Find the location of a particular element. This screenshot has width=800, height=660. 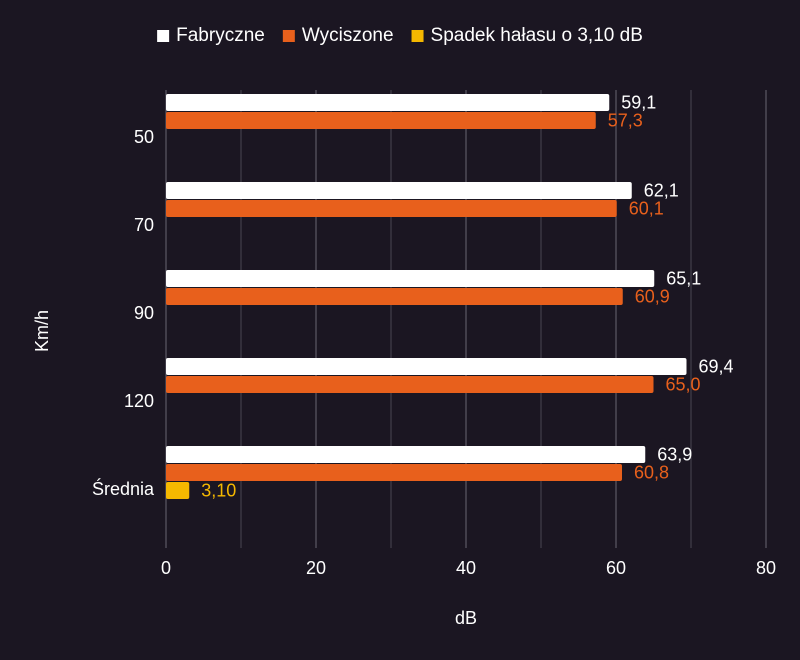

legend-item: Wyciszone is located at coordinates (338, 35).